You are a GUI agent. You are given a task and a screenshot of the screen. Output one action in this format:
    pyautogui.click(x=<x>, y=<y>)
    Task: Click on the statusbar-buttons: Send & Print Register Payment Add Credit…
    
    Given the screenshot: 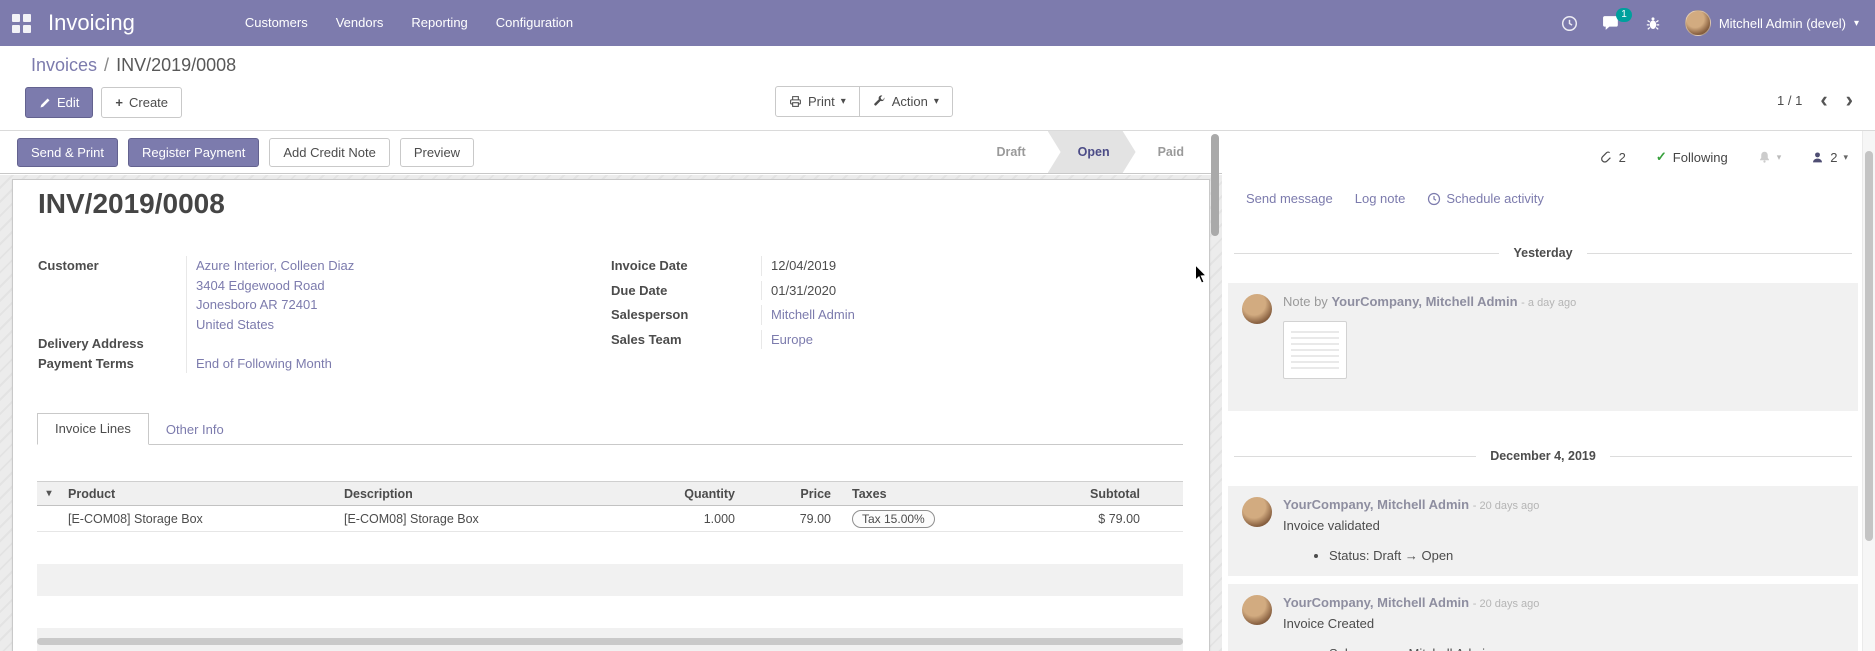 What is the action you would take?
    pyautogui.click(x=246, y=152)
    